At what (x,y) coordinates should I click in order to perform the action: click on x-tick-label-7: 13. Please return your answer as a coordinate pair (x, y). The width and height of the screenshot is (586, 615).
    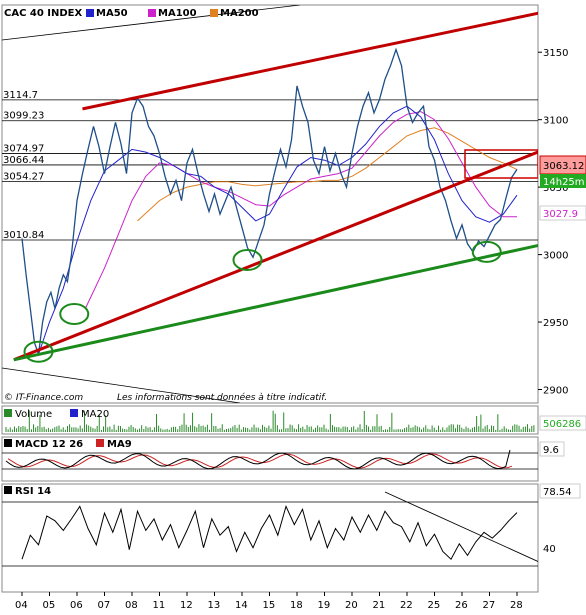
    Looking at the image, I should click on (214, 605).